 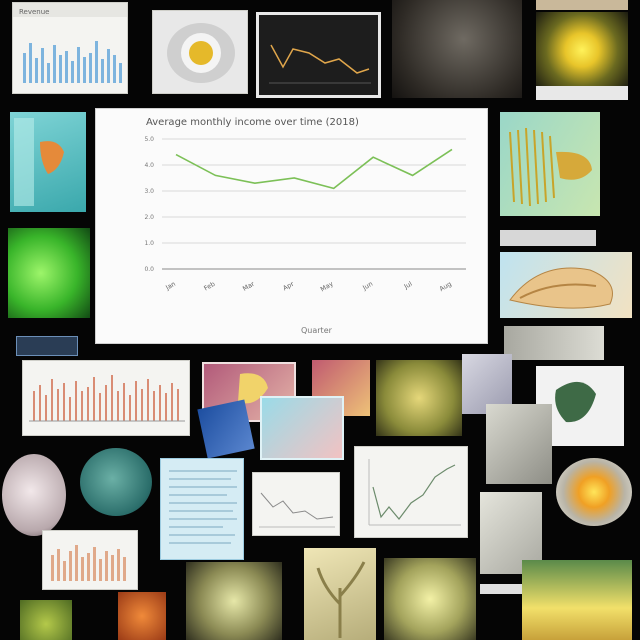 I want to click on chart-grid, so click(x=314, y=204).